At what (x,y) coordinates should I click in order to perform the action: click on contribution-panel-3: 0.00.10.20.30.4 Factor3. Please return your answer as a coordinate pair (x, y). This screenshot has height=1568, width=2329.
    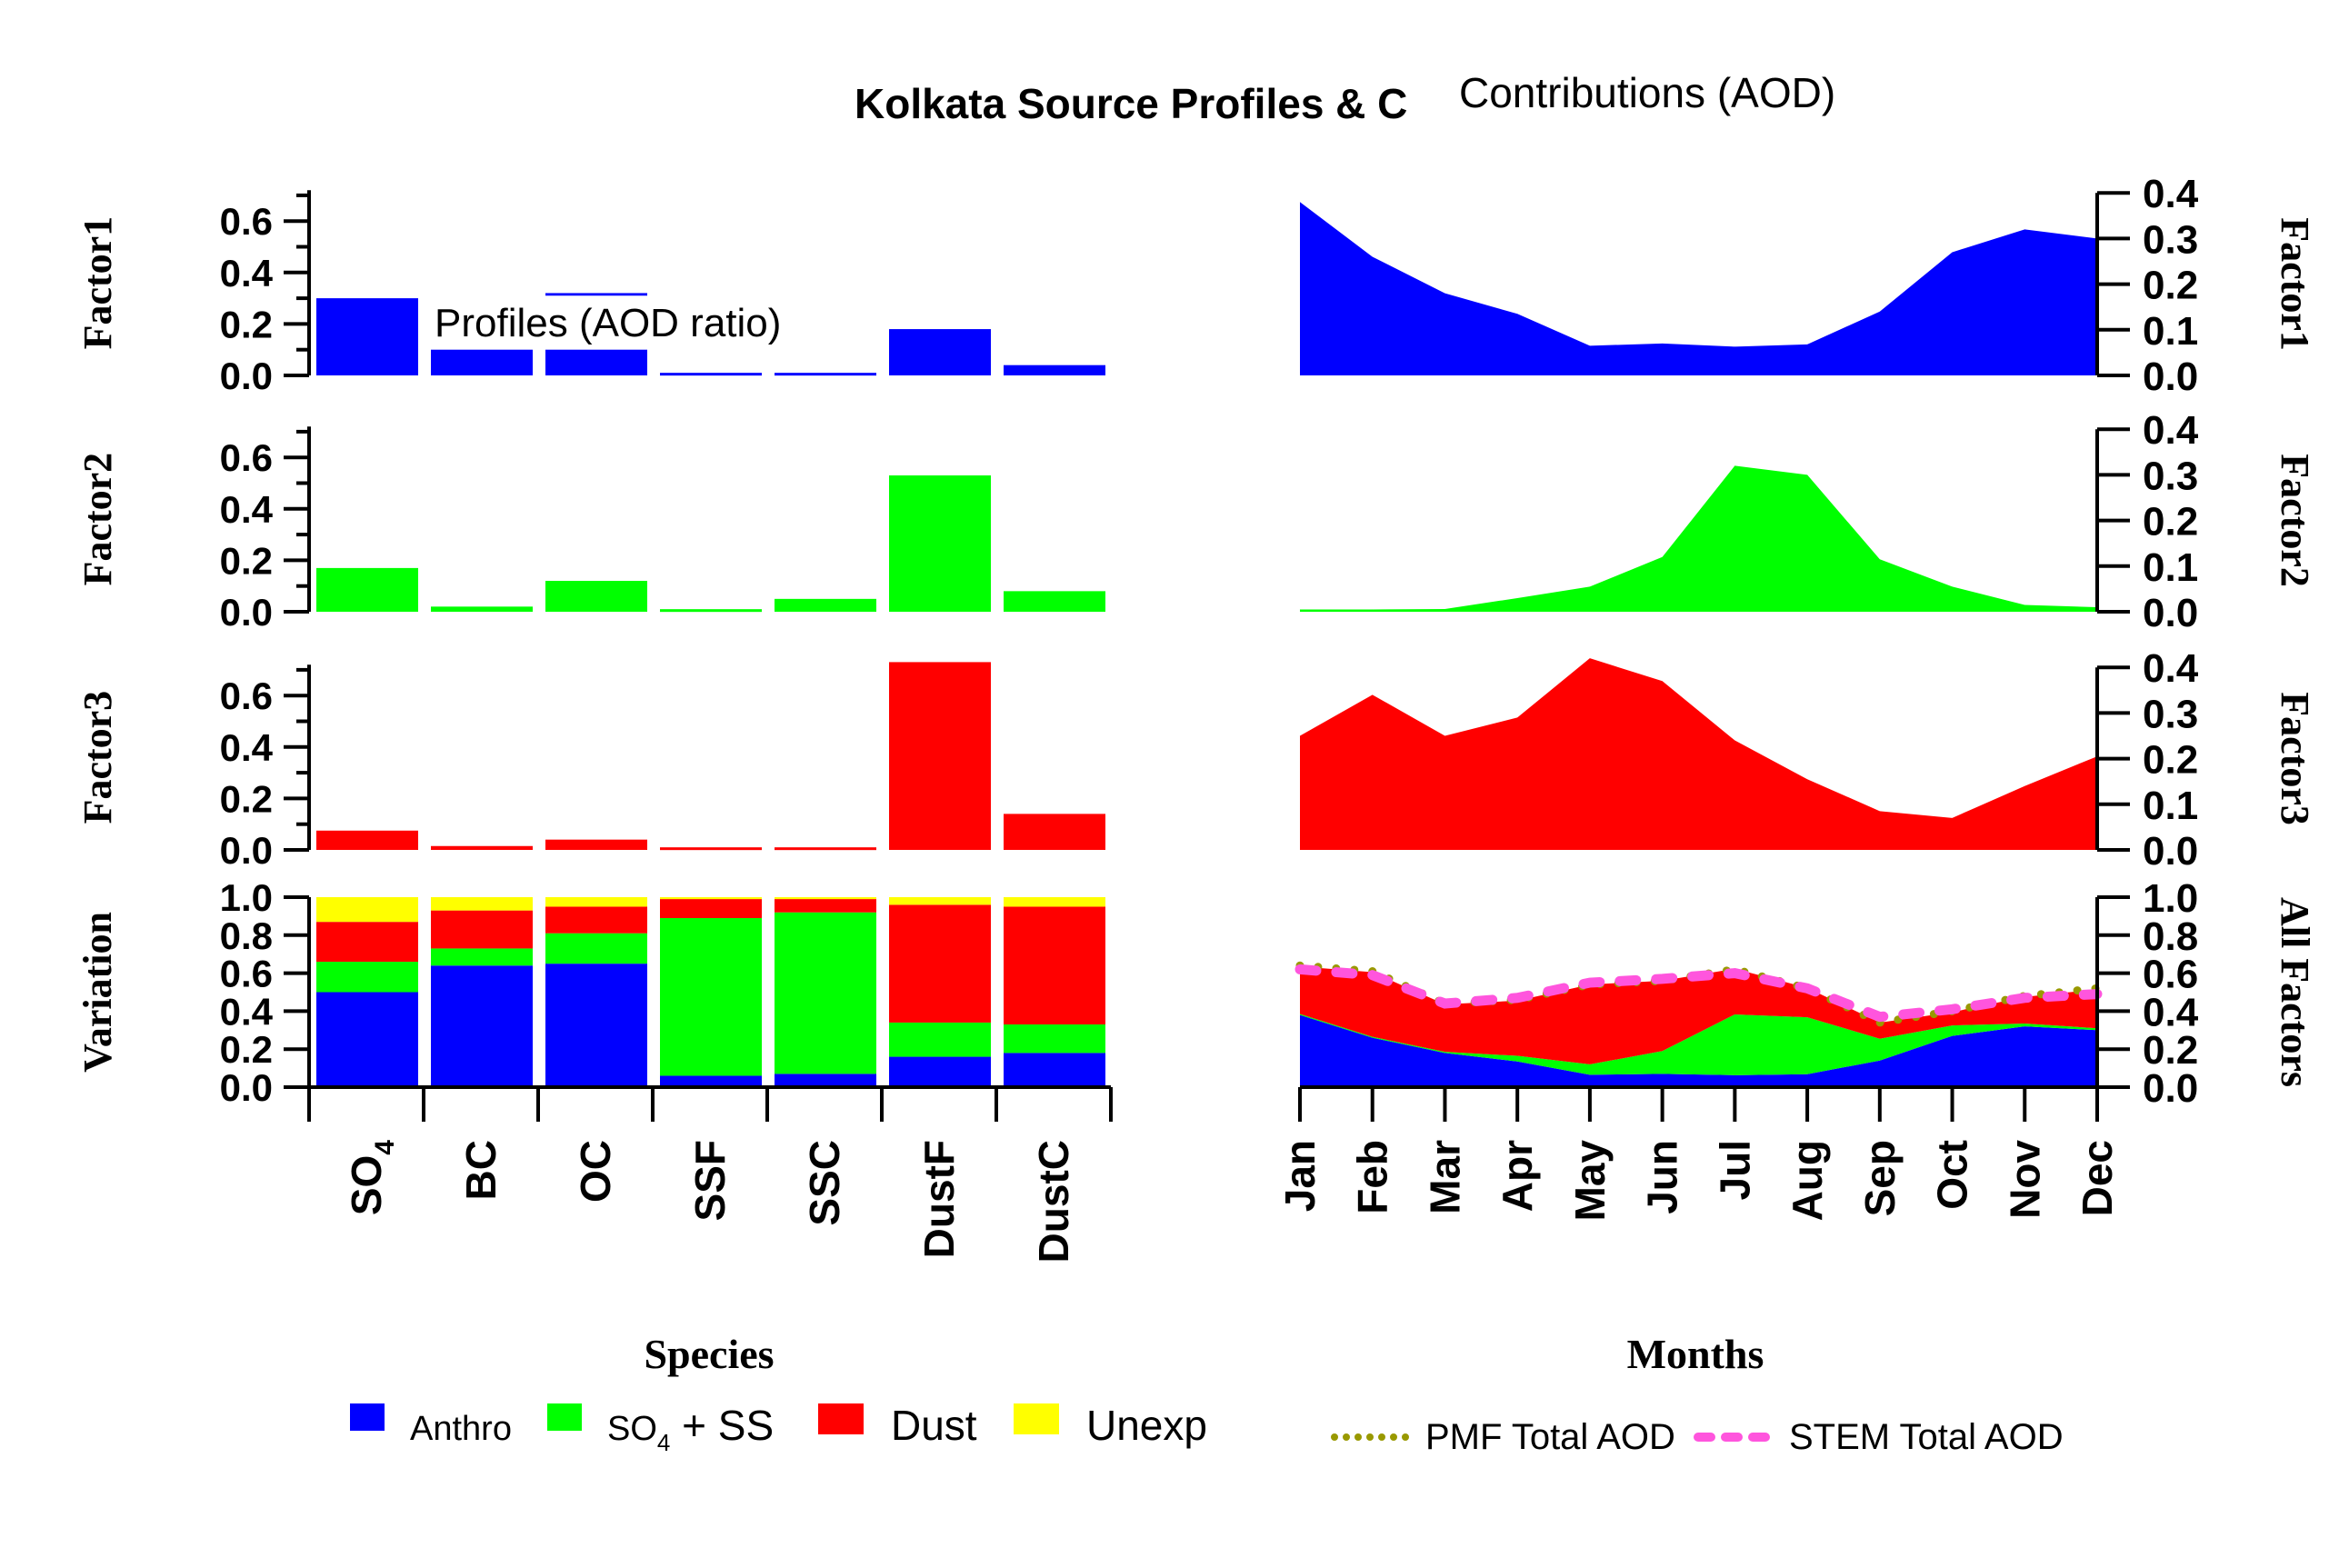
    Looking at the image, I should click on (1808, 760).